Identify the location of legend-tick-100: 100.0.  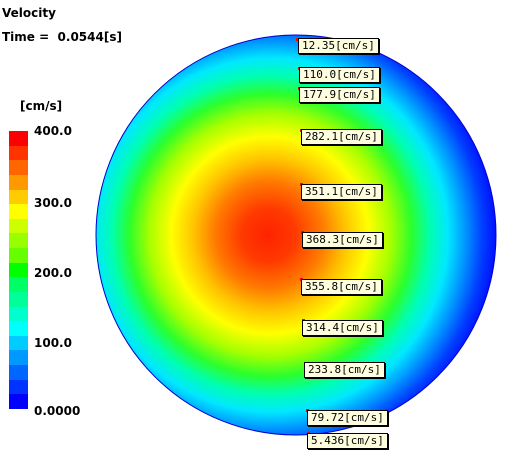
(53, 343).